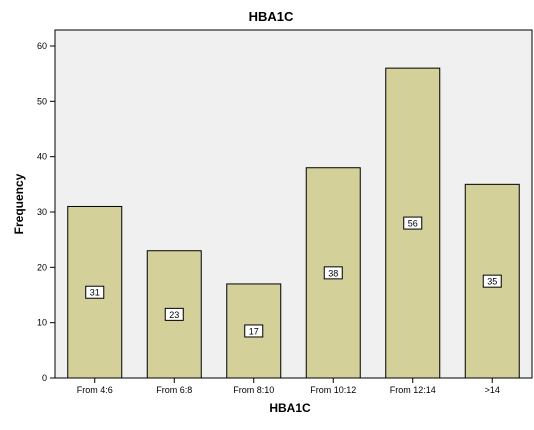 The image size is (534, 430). What do you see at coordinates (42, 46) in the screenshot?
I see `y-tick-label: 60` at bounding box center [42, 46].